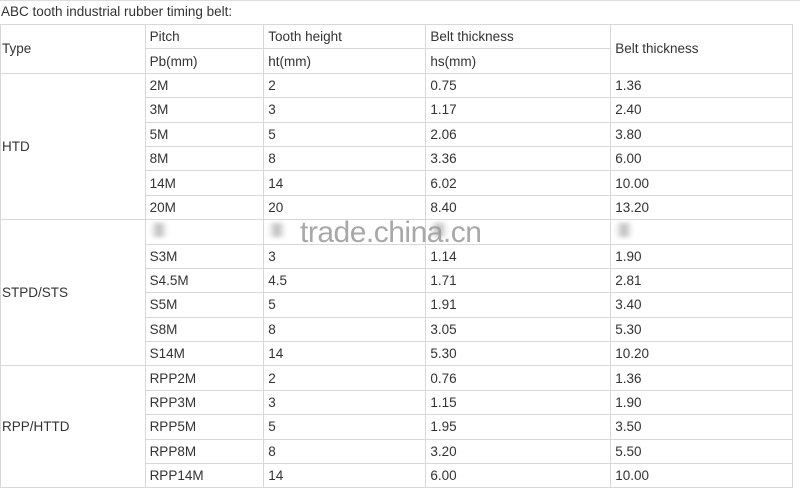 The width and height of the screenshot is (800, 490). I want to click on header-pitch: Pitch, so click(204, 36).